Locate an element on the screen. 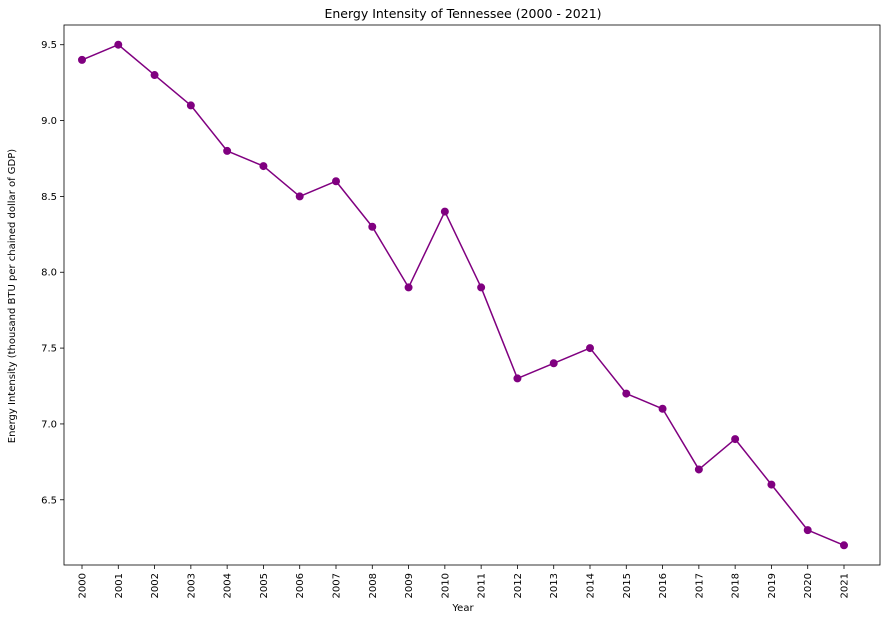 The height and width of the screenshot is (624, 888). x-tick-label: 2013 is located at coordinates (554, 585).